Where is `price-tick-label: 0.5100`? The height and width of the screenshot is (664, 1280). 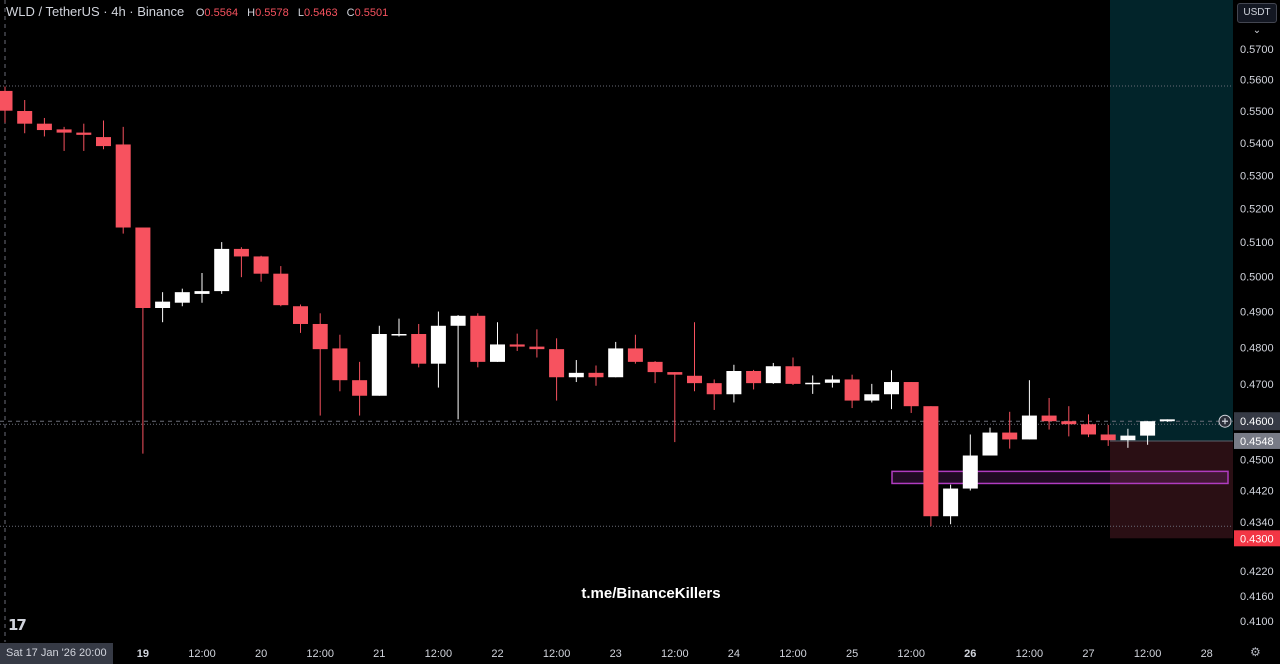
price-tick-label: 0.5100 is located at coordinates (1257, 243).